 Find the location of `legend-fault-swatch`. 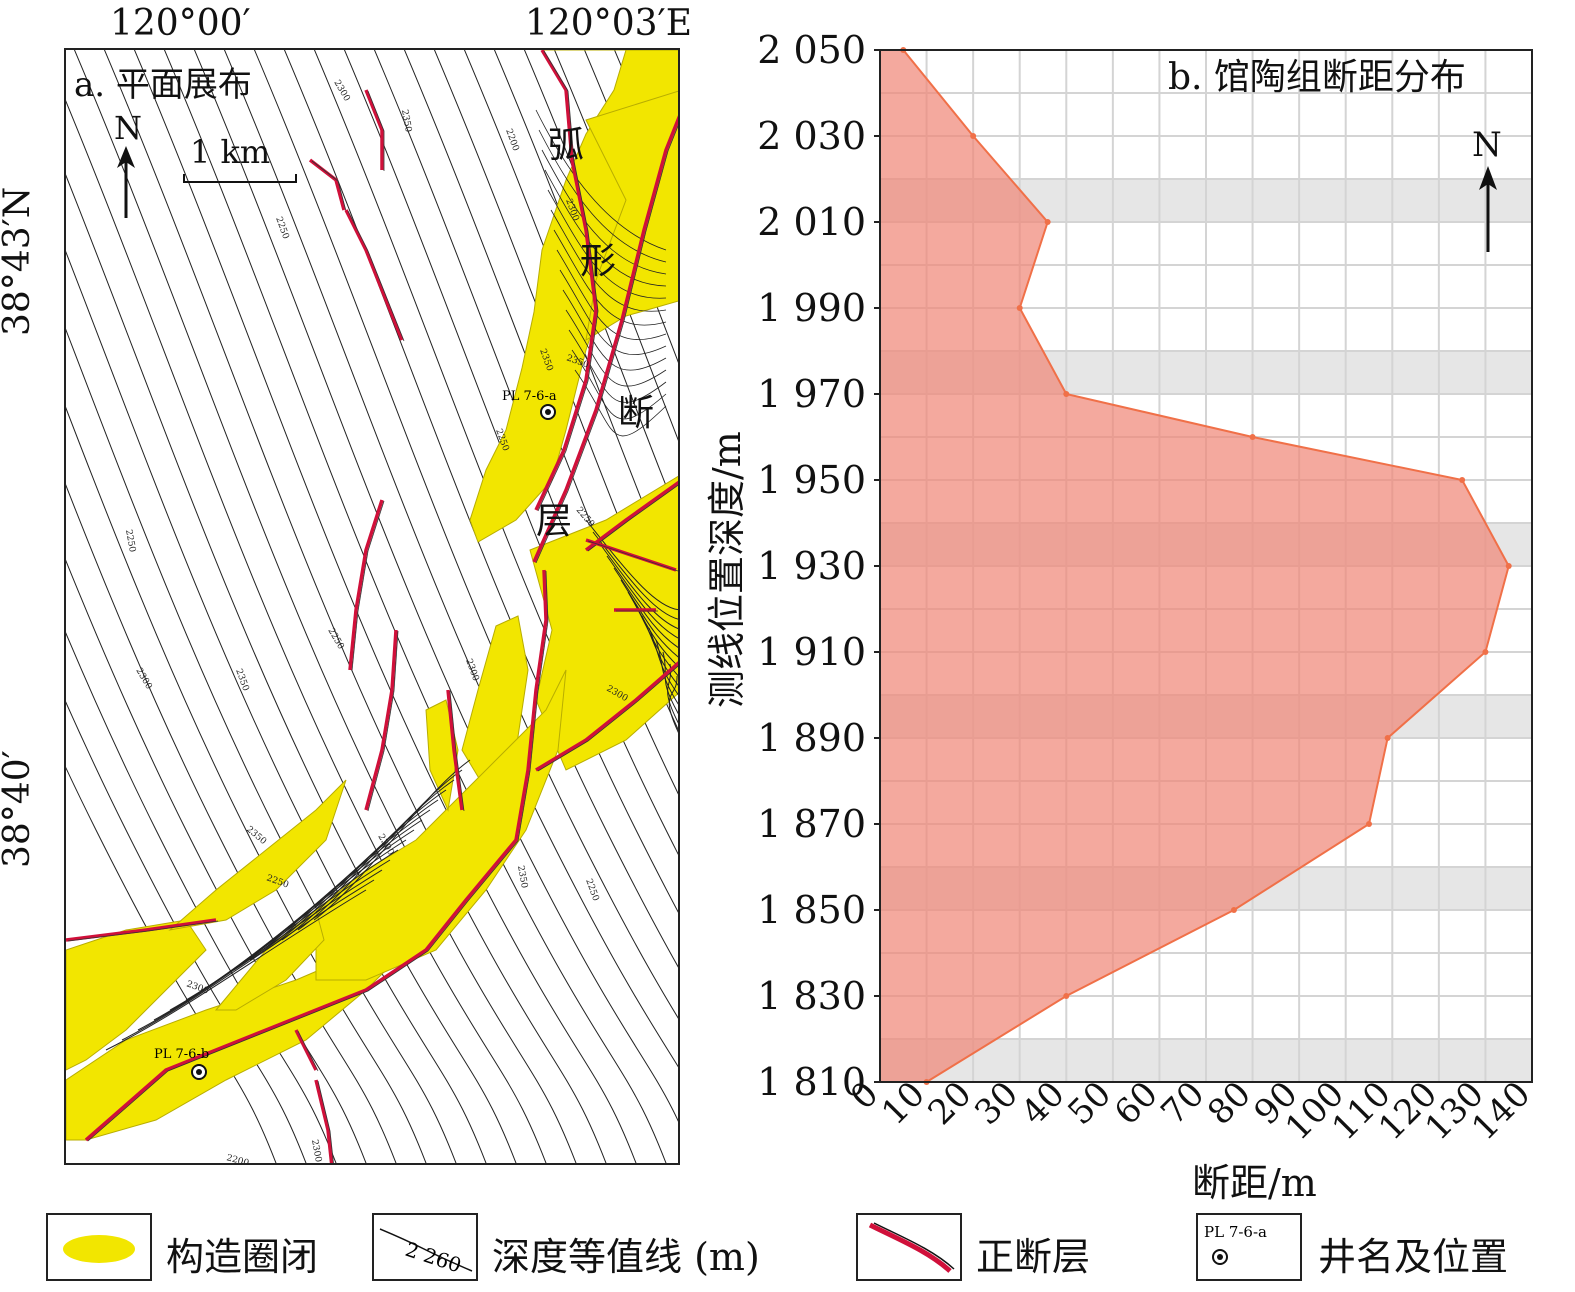

legend-fault-swatch is located at coordinates (909, 1247).